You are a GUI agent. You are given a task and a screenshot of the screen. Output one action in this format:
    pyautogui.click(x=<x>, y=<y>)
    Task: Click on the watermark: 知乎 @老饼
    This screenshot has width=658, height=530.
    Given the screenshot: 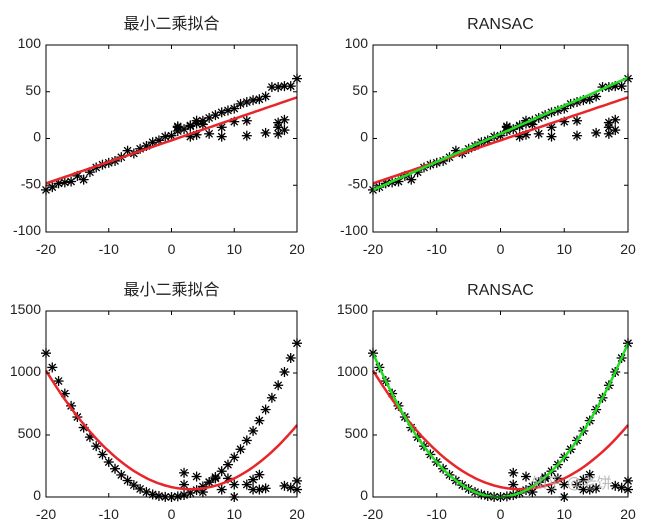 What is the action you would take?
    pyautogui.click(x=572, y=483)
    